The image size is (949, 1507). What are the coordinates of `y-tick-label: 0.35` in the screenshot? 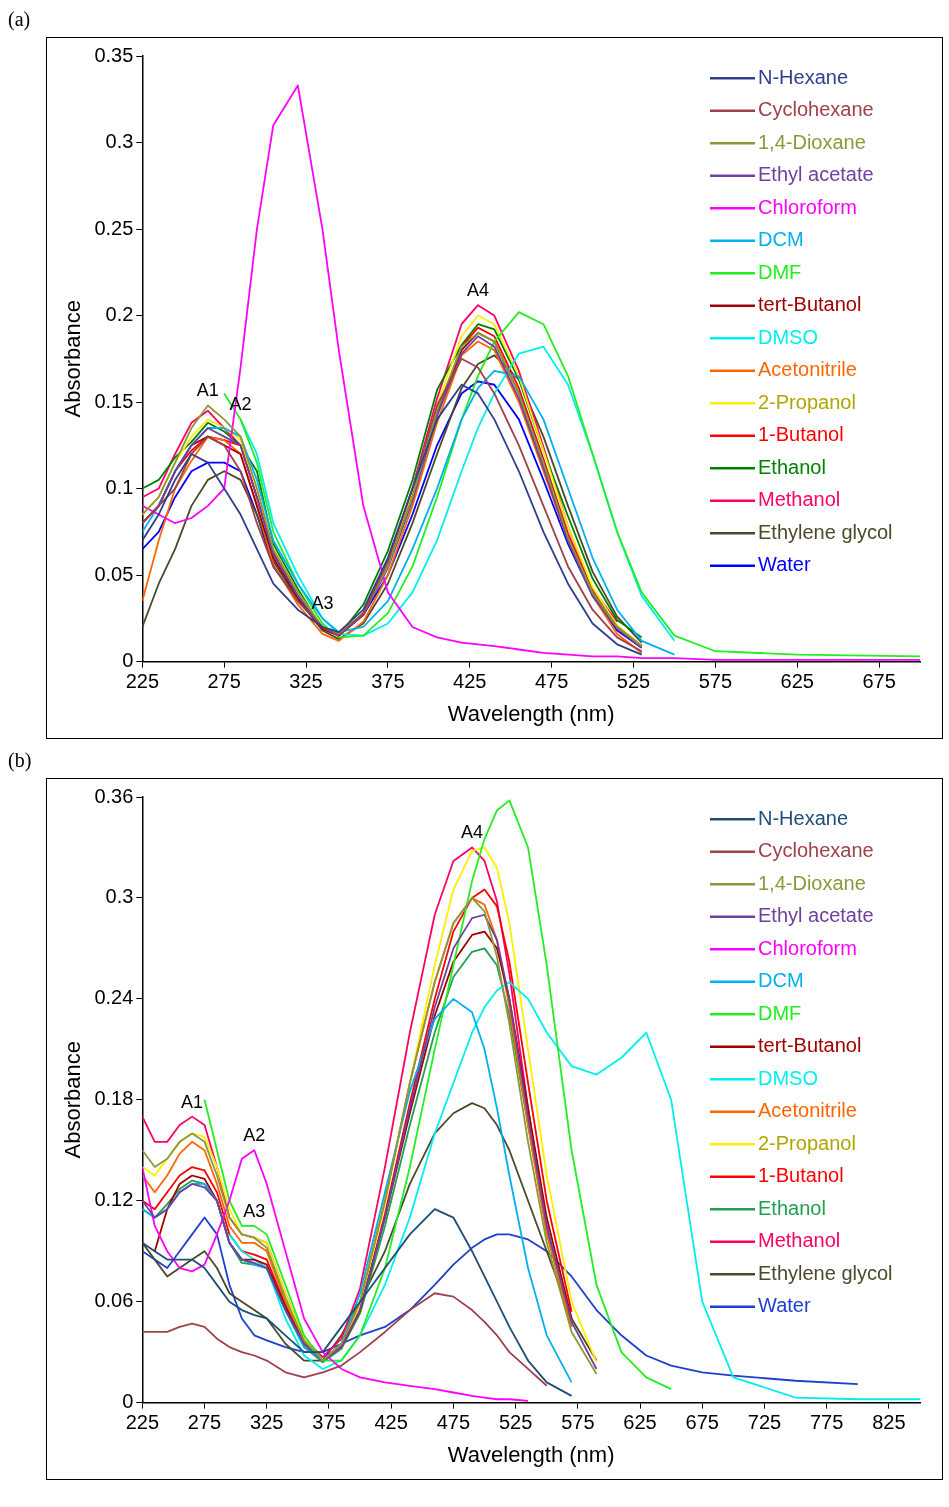 It's located at (114, 54).